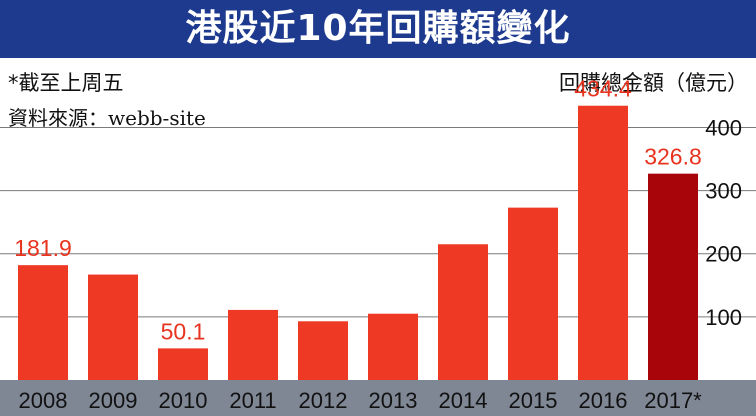  Describe the element at coordinates (723, 127) in the screenshot. I see `y-tick-label: 400` at that location.